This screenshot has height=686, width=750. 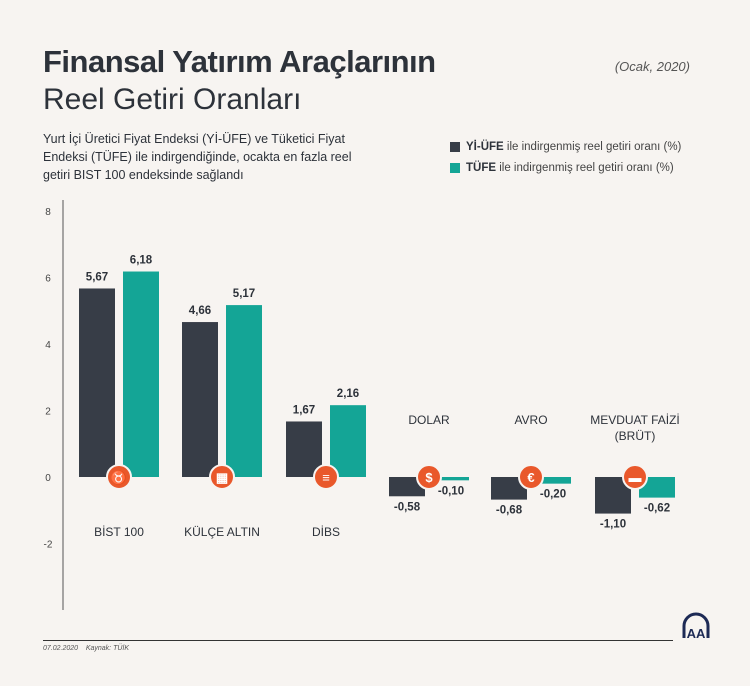 I want to click on y-tick-label: 0, so click(x=48, y=478).